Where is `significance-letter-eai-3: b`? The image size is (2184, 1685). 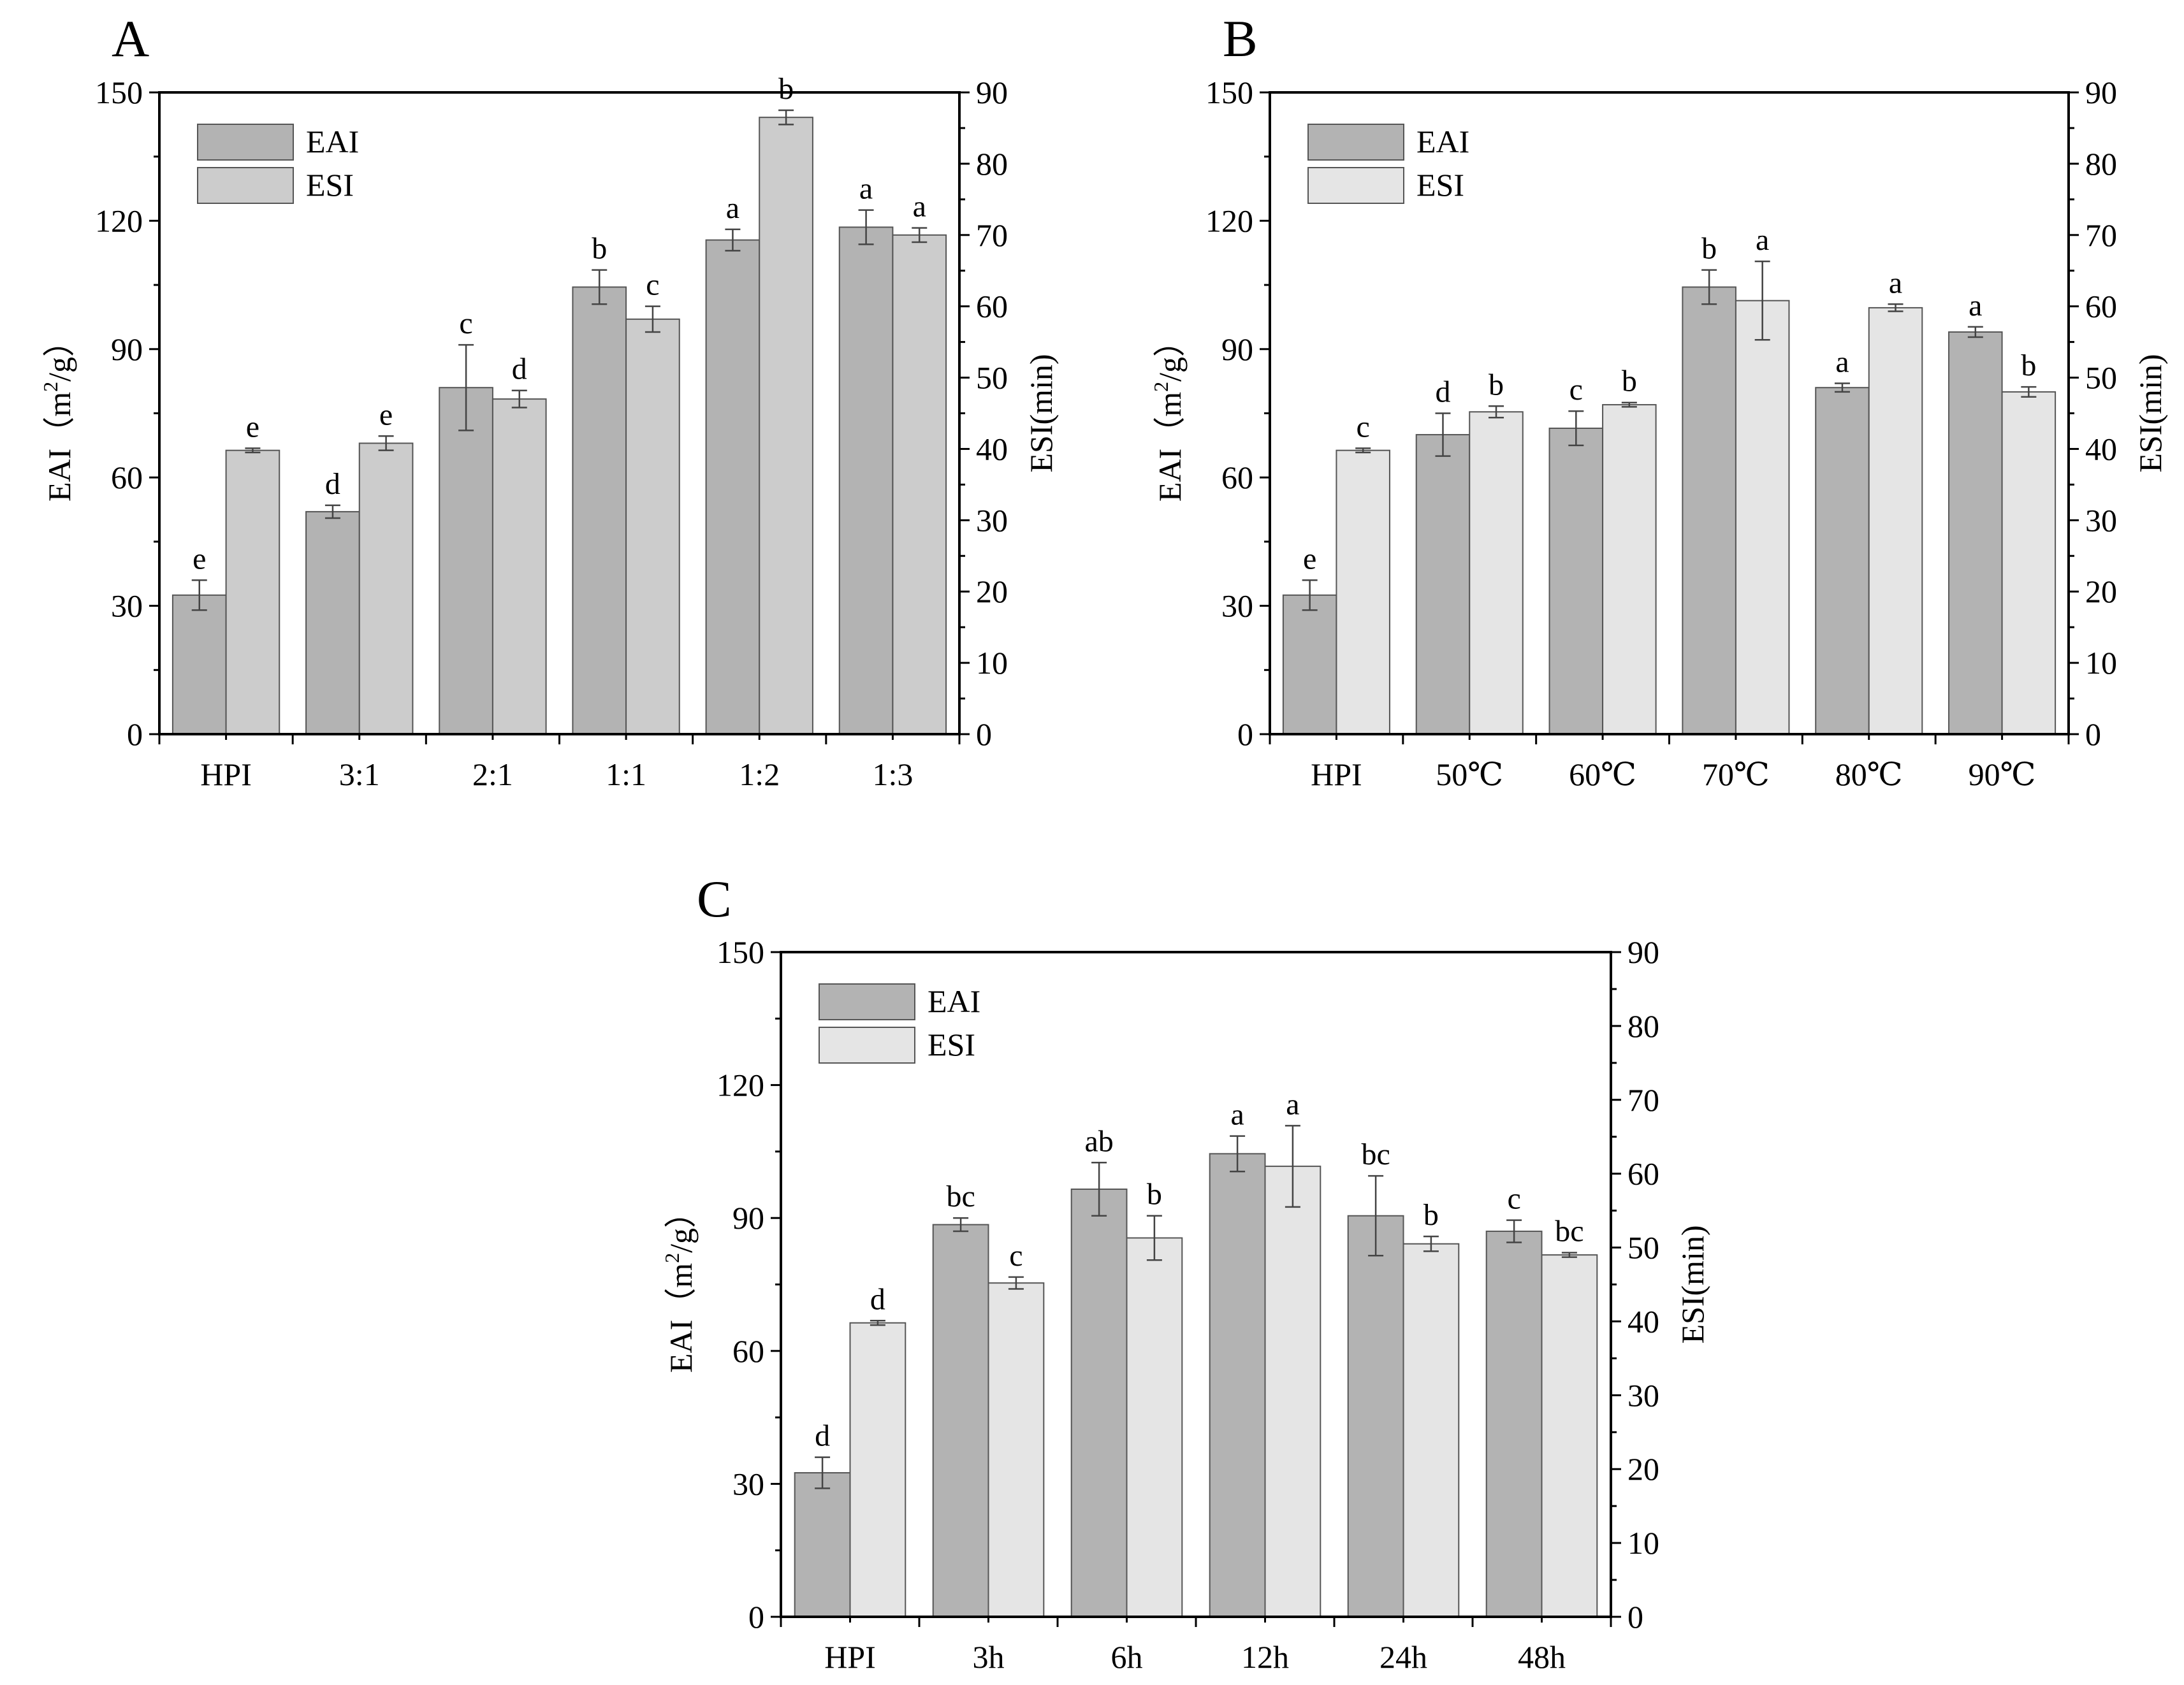
significance-letter-eai-3: b is located at coordinates (599, 249).